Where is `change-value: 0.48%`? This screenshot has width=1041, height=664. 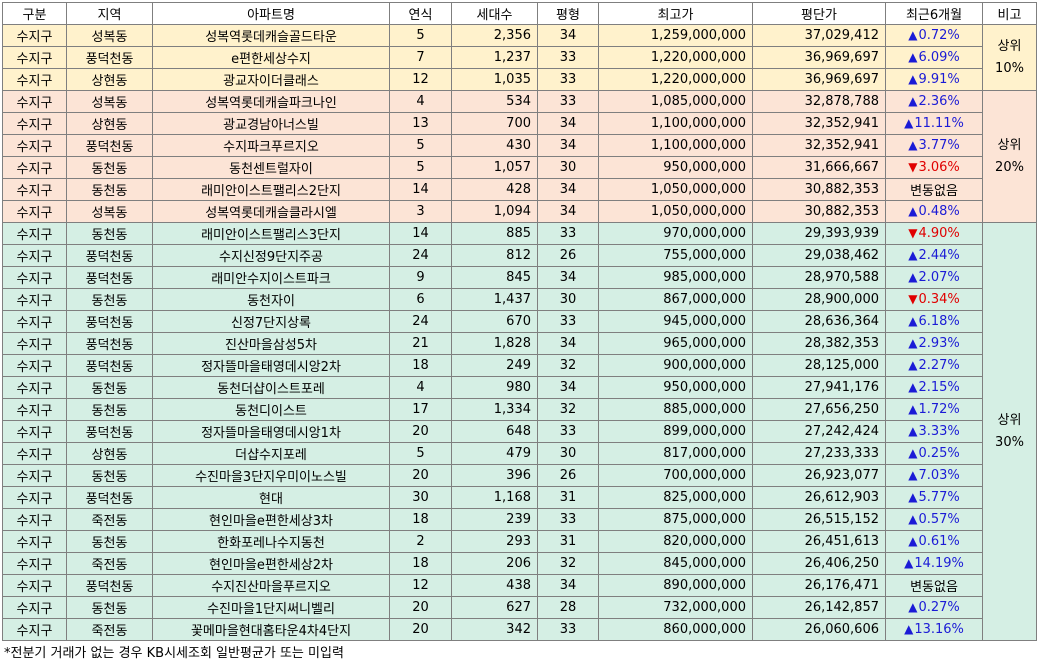 change-value: 0.48% is located at coordinates (939, 211).